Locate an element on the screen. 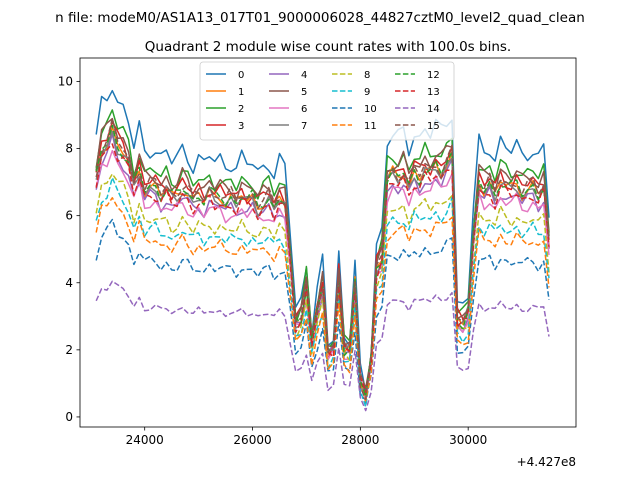 The image size is (640, 480). legend-label-9: 9 is located at coordinates (367, 92).